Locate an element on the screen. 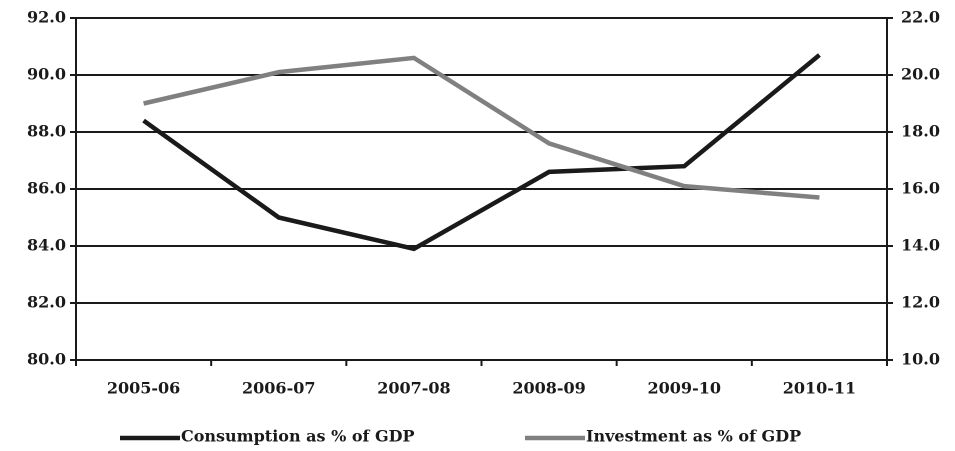 The width and height of the screenshot is (955, 451). x-tick-label: 2010-11 is located at coordinates (819, 388).